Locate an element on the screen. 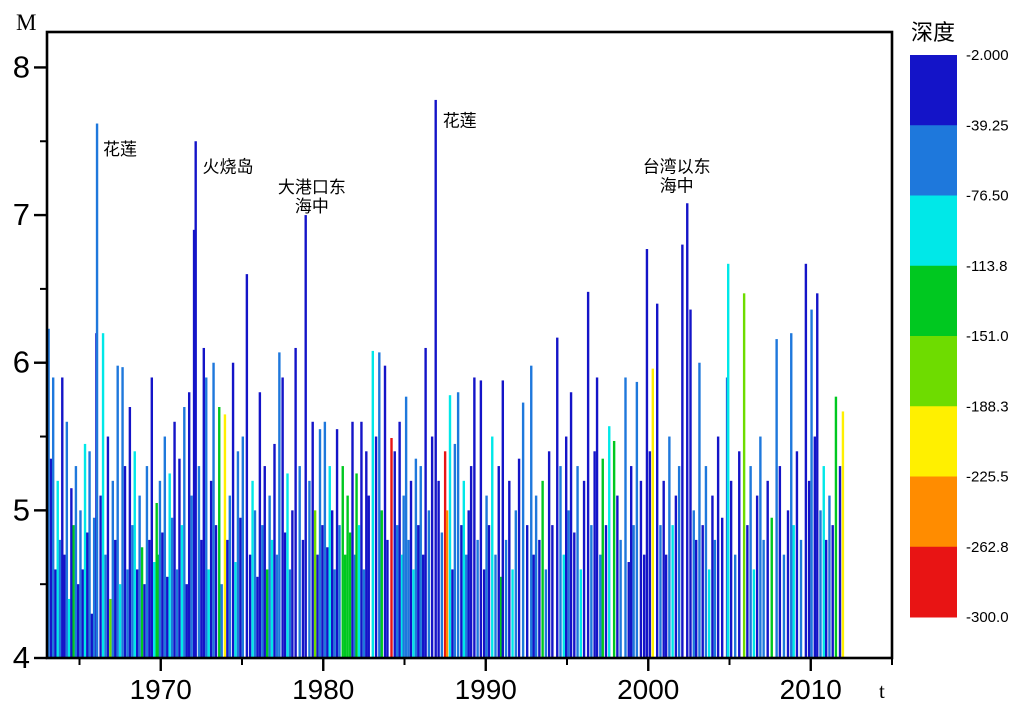 The image size is (1024, 717). depth-scale-label: -262.8 is located at coordinates (987, 547).